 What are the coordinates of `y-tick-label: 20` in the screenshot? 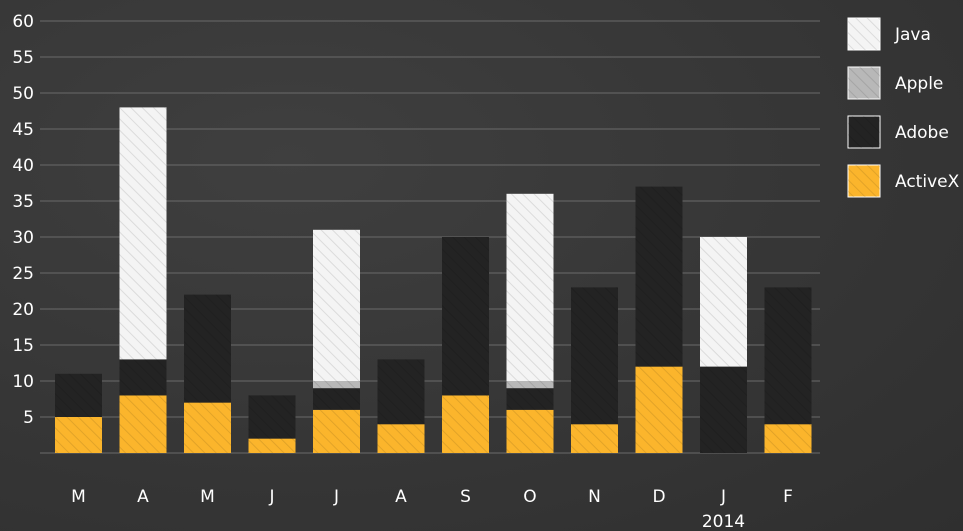 It's located at (23, 310).